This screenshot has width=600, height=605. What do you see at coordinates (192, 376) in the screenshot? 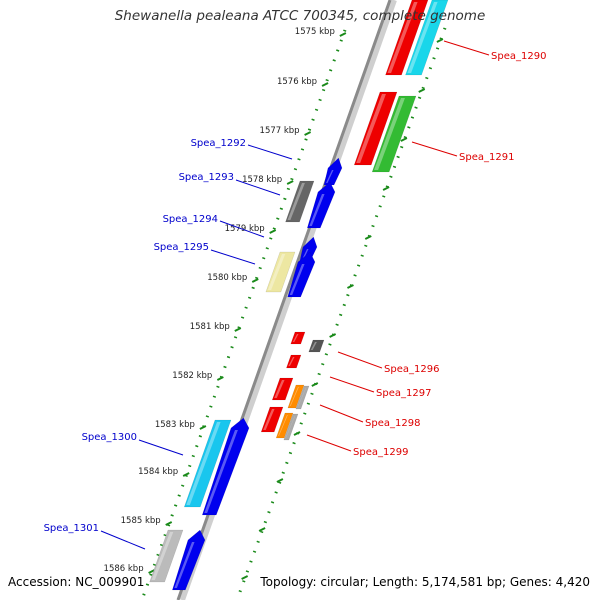
I see `ruler-tick-label: 1582 kbp` at bounding box center [192, 376].